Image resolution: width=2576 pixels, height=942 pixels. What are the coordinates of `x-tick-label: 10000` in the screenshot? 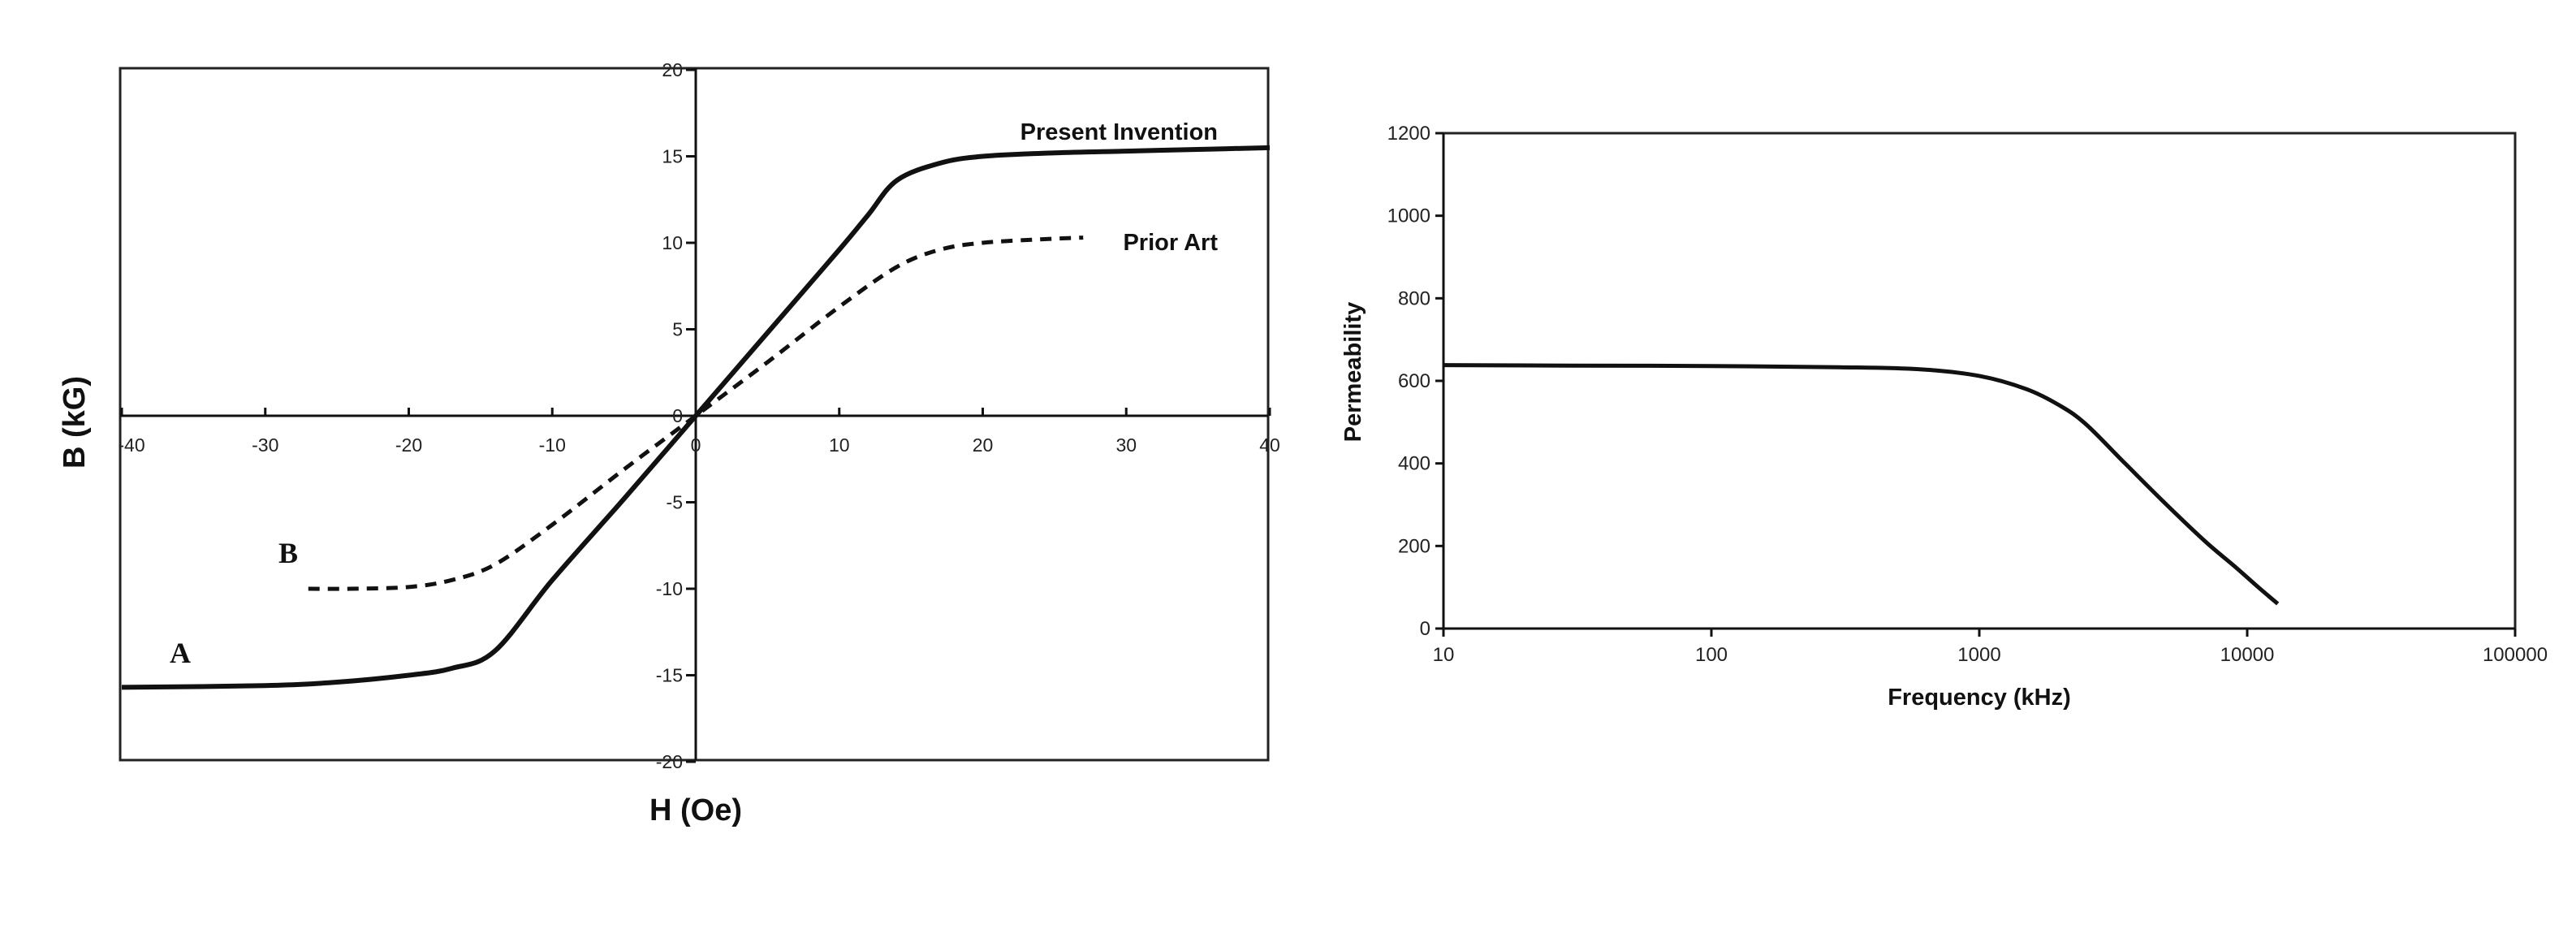 It's located at (2247, 655).